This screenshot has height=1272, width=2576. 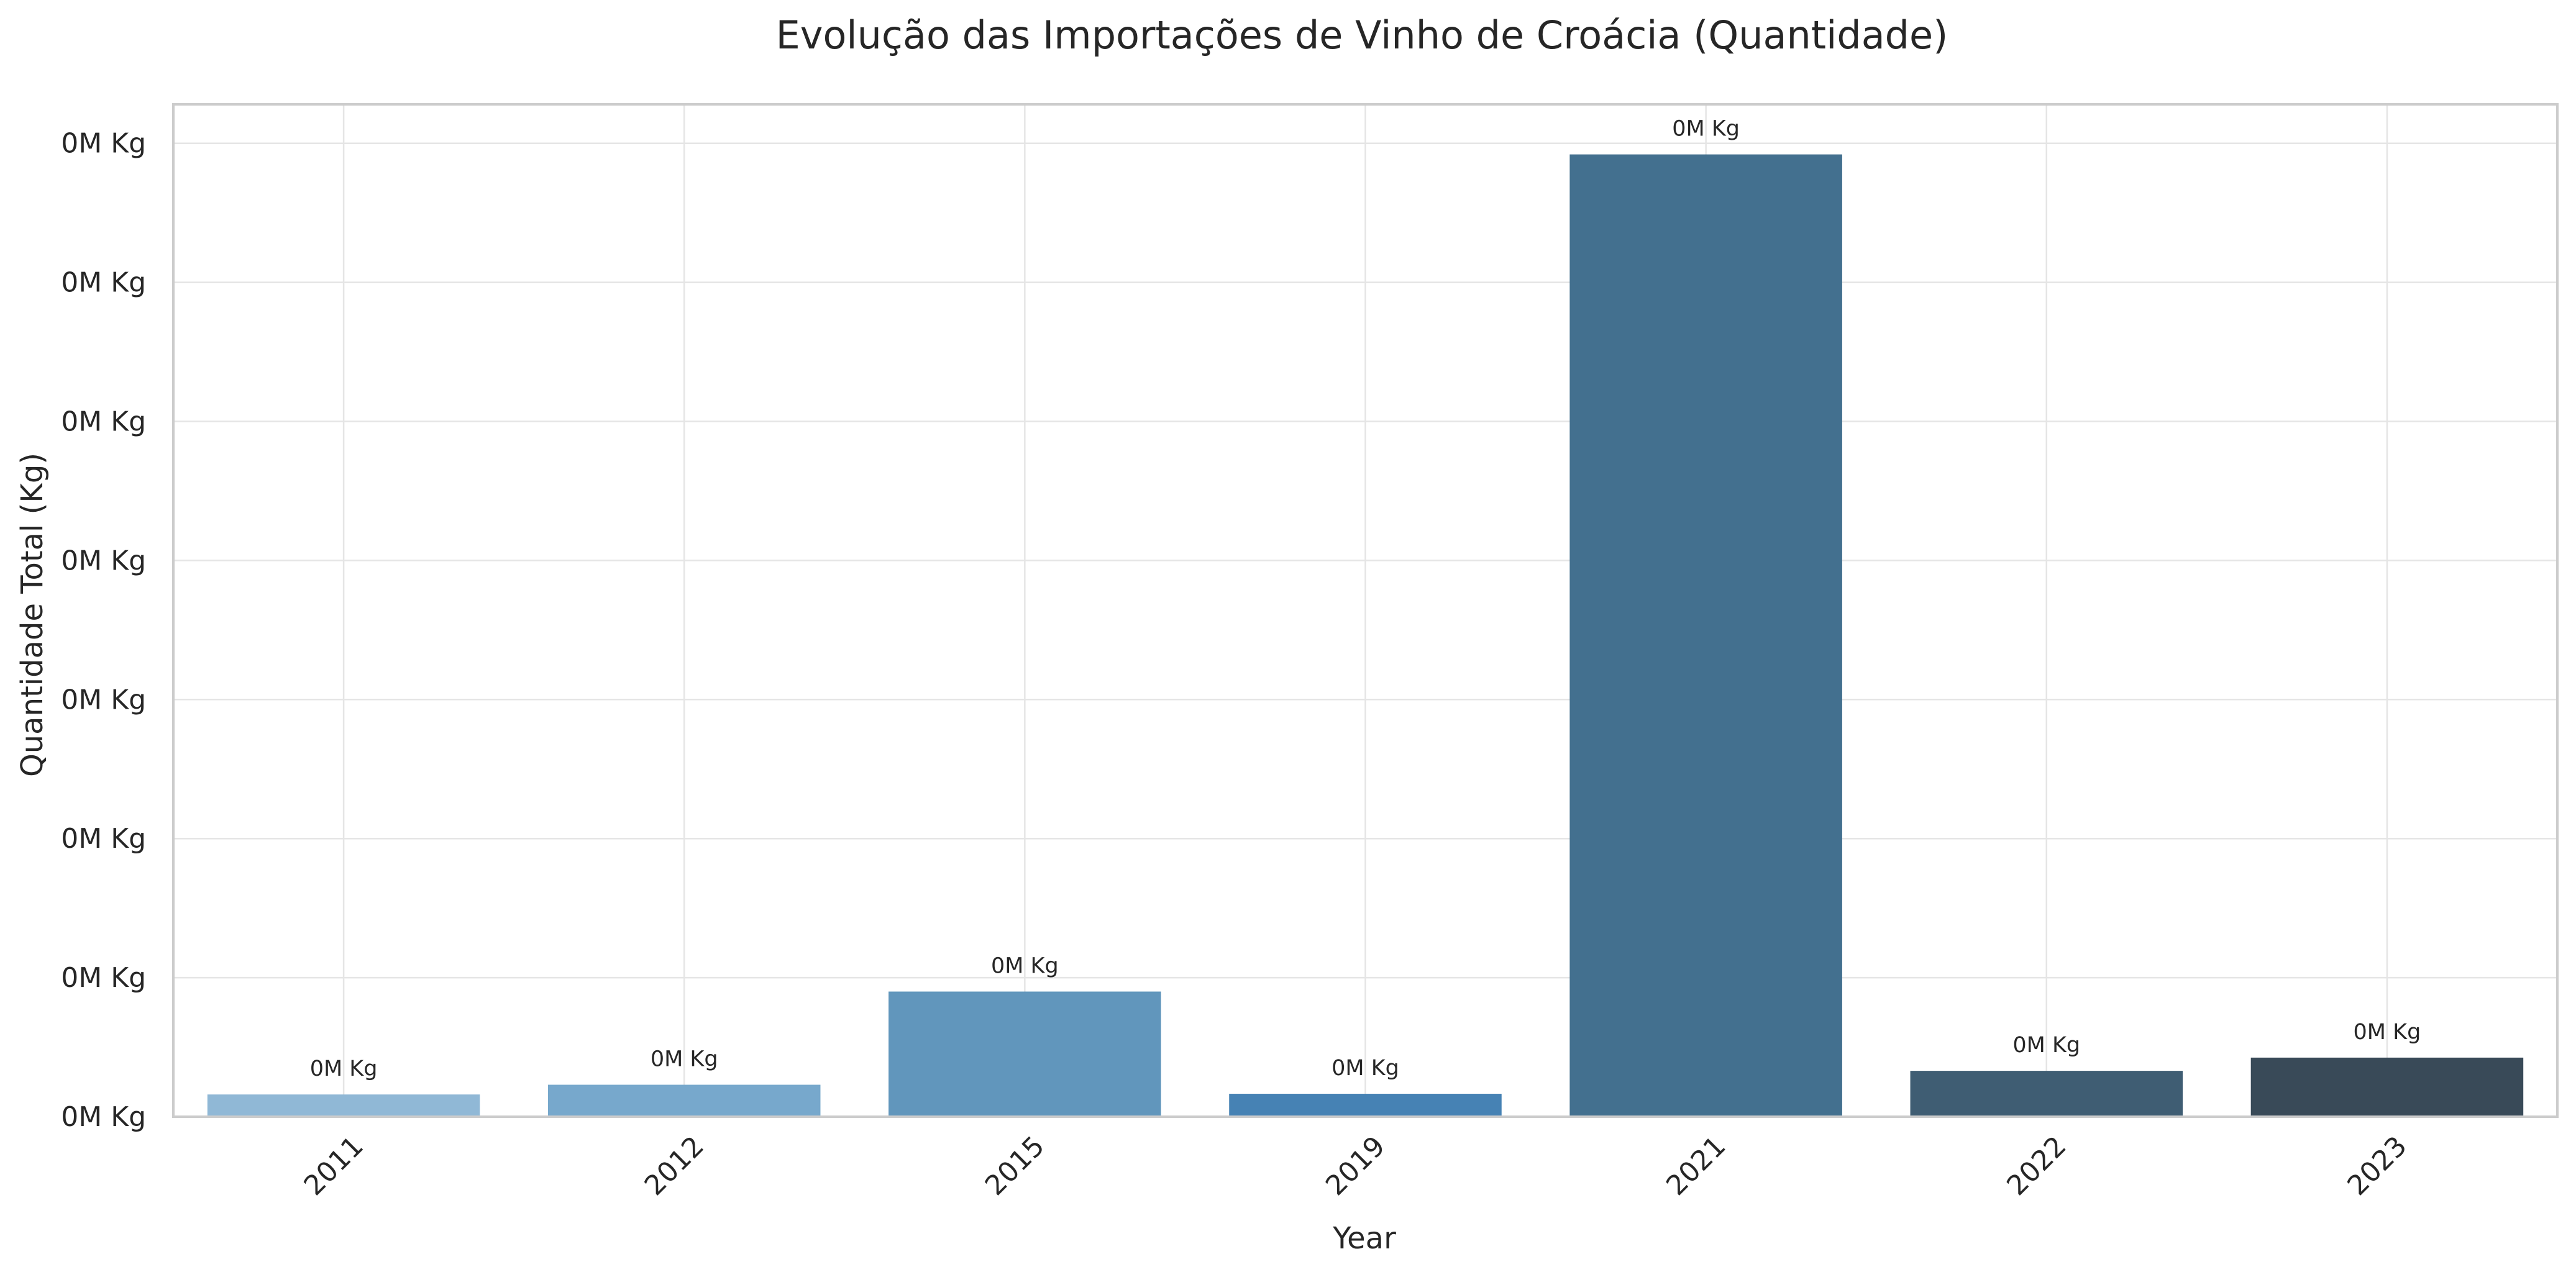 What do you see at coordinates (1025, 965) in the screenshot?
I see `data-label-2015: 0M Kg` at bounding box center [1025, 965].